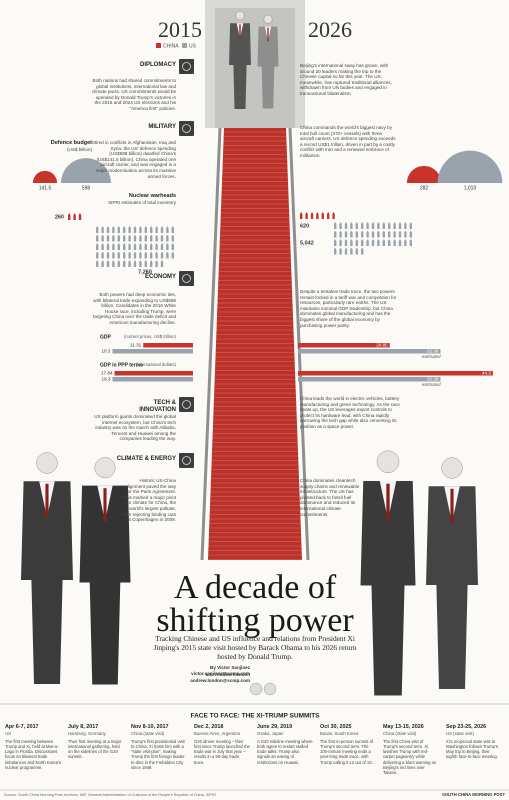  Describe the element at coordinates (330, 29) in the screenshot. I see `year-right: 2026` at that location.